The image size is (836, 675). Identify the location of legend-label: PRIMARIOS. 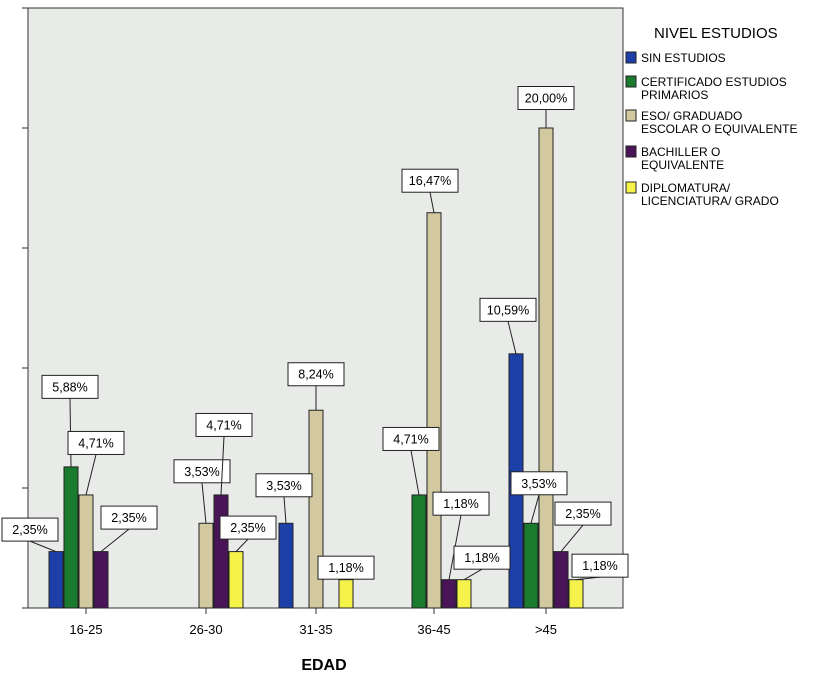
(674, 95).